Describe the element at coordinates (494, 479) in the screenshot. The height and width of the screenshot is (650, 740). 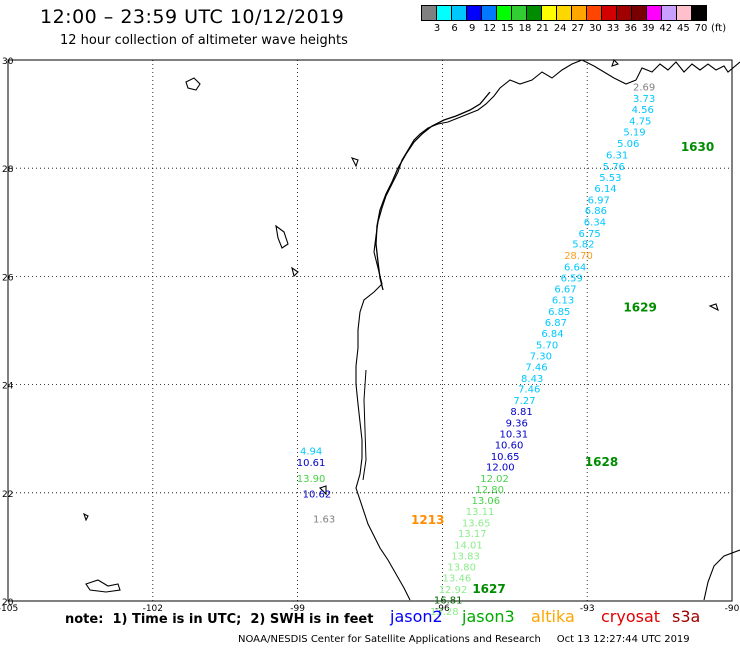
I see `wave-height-value: 12.02` at that location.